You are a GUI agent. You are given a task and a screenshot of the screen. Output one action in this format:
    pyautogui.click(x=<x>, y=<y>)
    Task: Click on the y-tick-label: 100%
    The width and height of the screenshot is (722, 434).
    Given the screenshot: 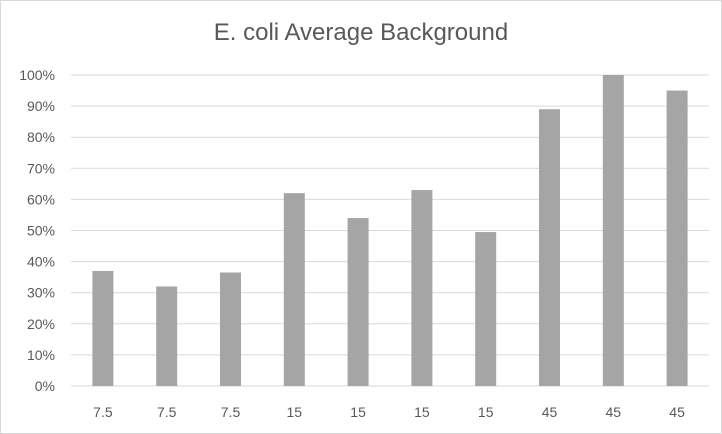 What is the action you would take?
    pyautogui.click(x=37, y=75)
    